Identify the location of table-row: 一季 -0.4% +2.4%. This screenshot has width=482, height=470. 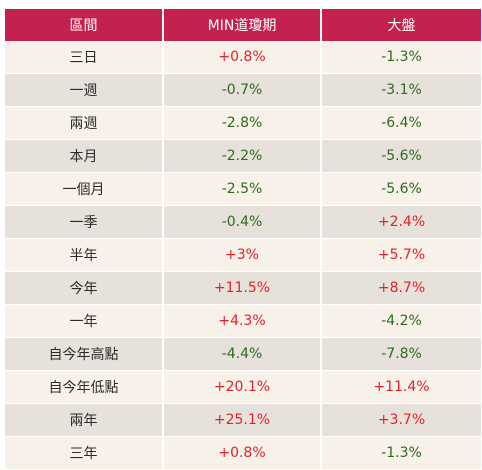
(243, 222).